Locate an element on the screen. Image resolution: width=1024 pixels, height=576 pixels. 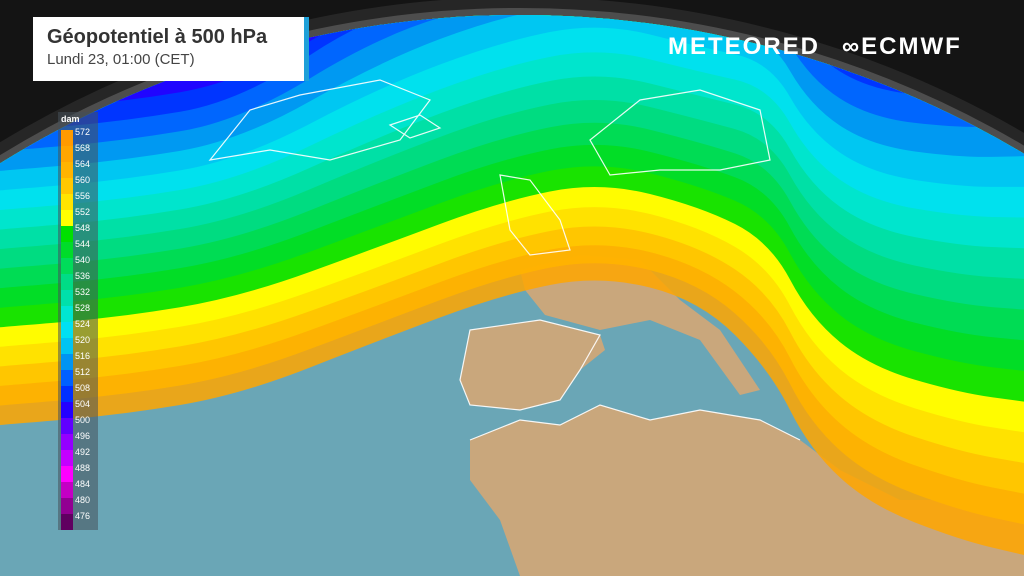
legend-item: 500 is located at coordinates (79, 425).